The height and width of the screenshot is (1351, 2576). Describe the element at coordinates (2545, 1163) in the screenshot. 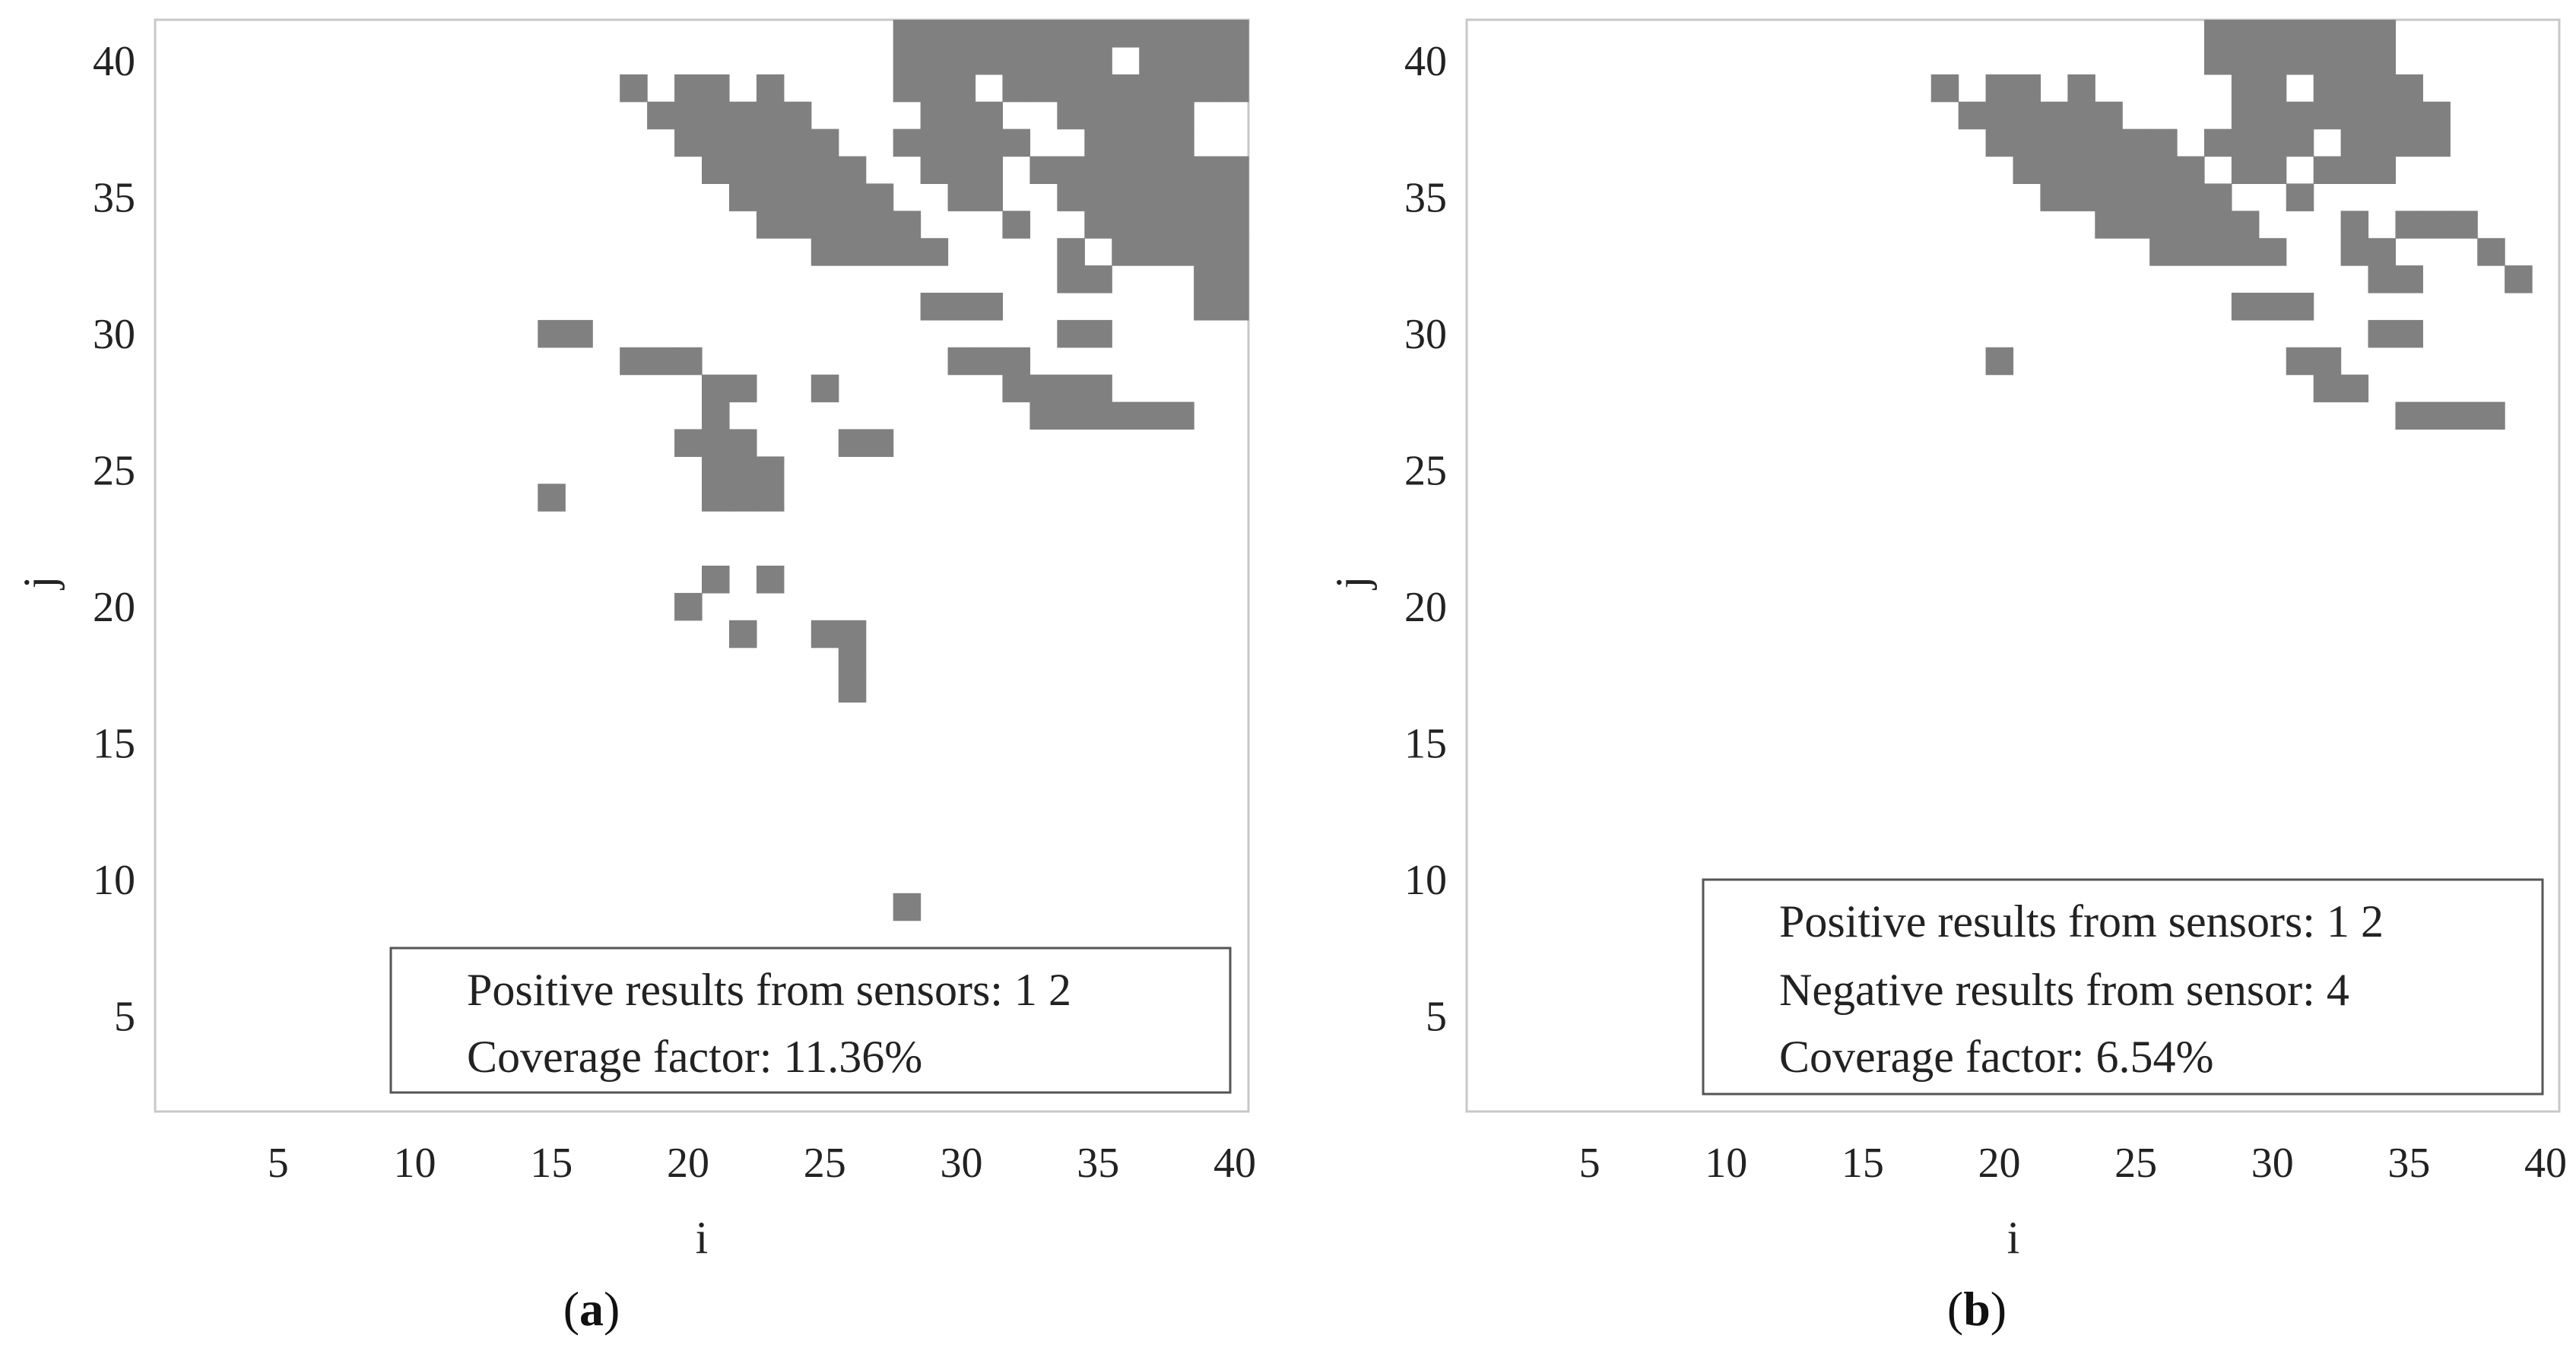

I see `x-tick-label: 40` at that location.